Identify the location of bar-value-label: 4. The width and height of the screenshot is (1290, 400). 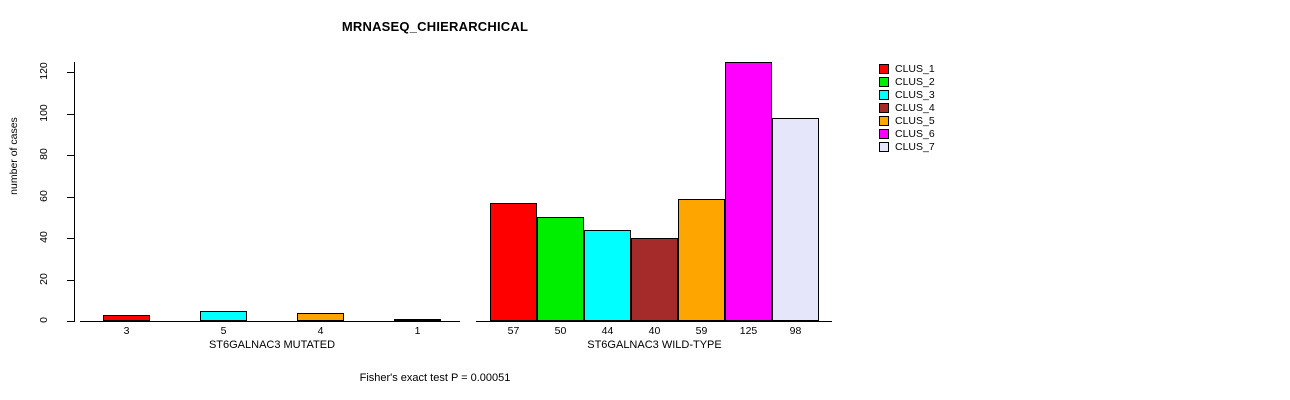
(320, 331).